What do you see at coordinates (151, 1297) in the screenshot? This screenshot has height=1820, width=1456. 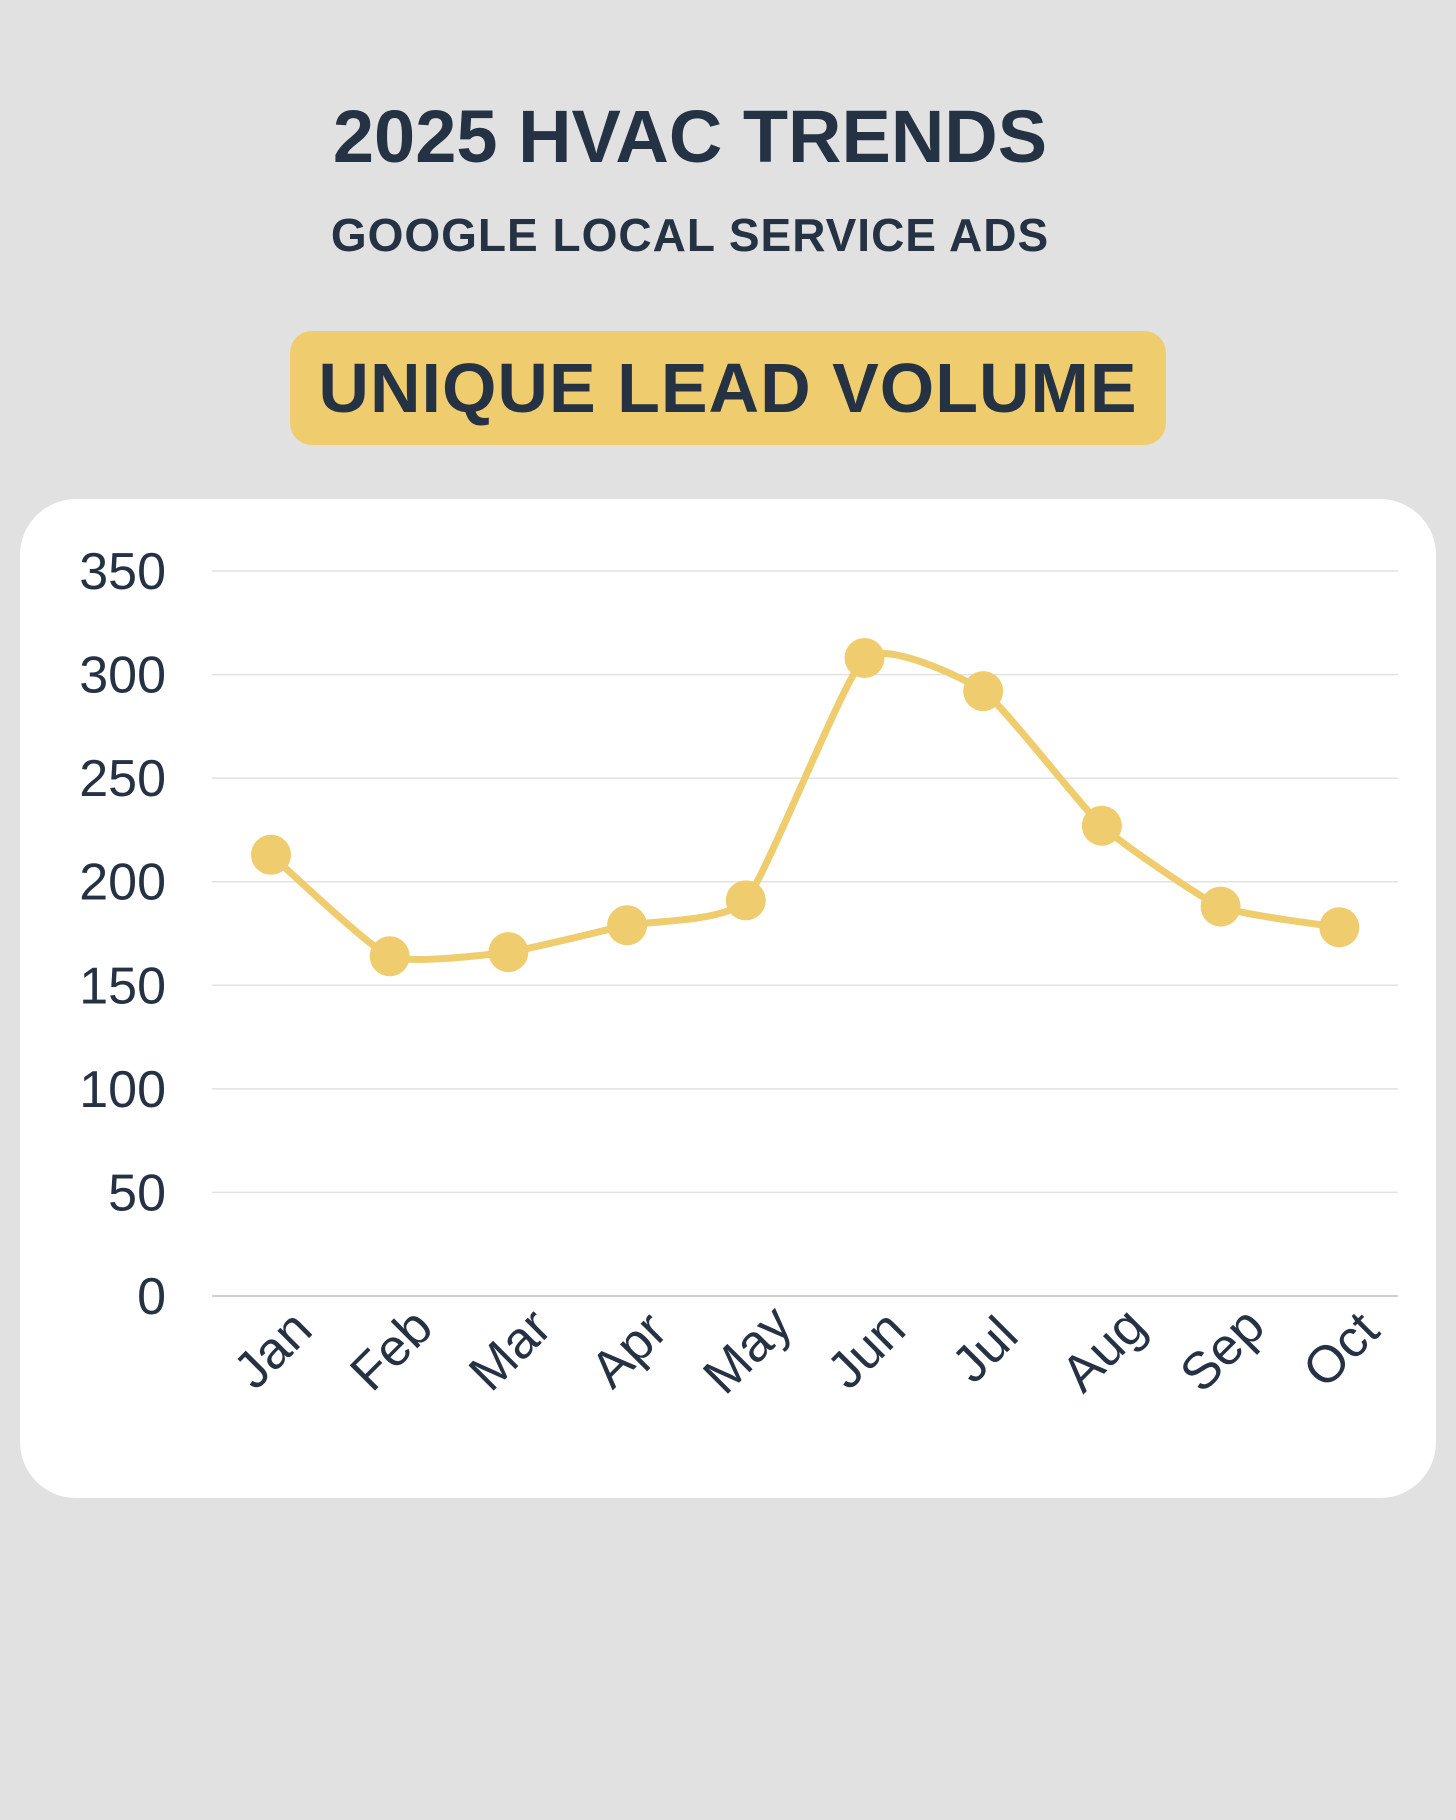 I see `y-tick-label: 0` at bounding box center [151, 1297].